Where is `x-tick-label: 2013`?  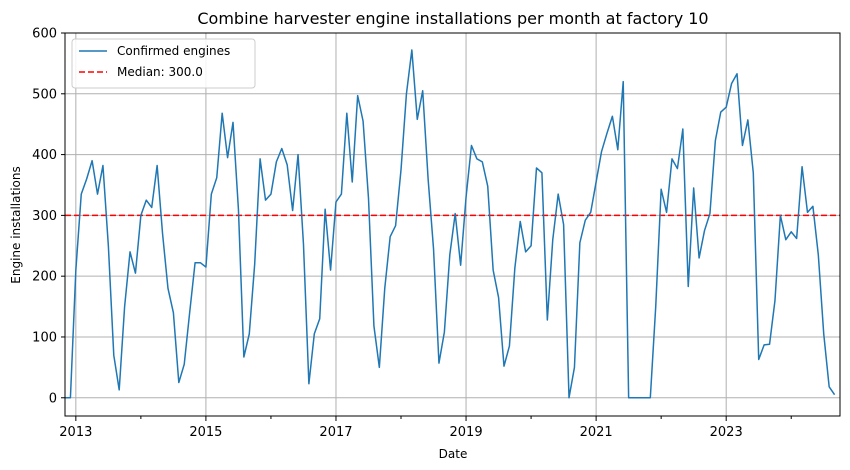 x-tick-label: 2013 is located at coordinates (75, 432).